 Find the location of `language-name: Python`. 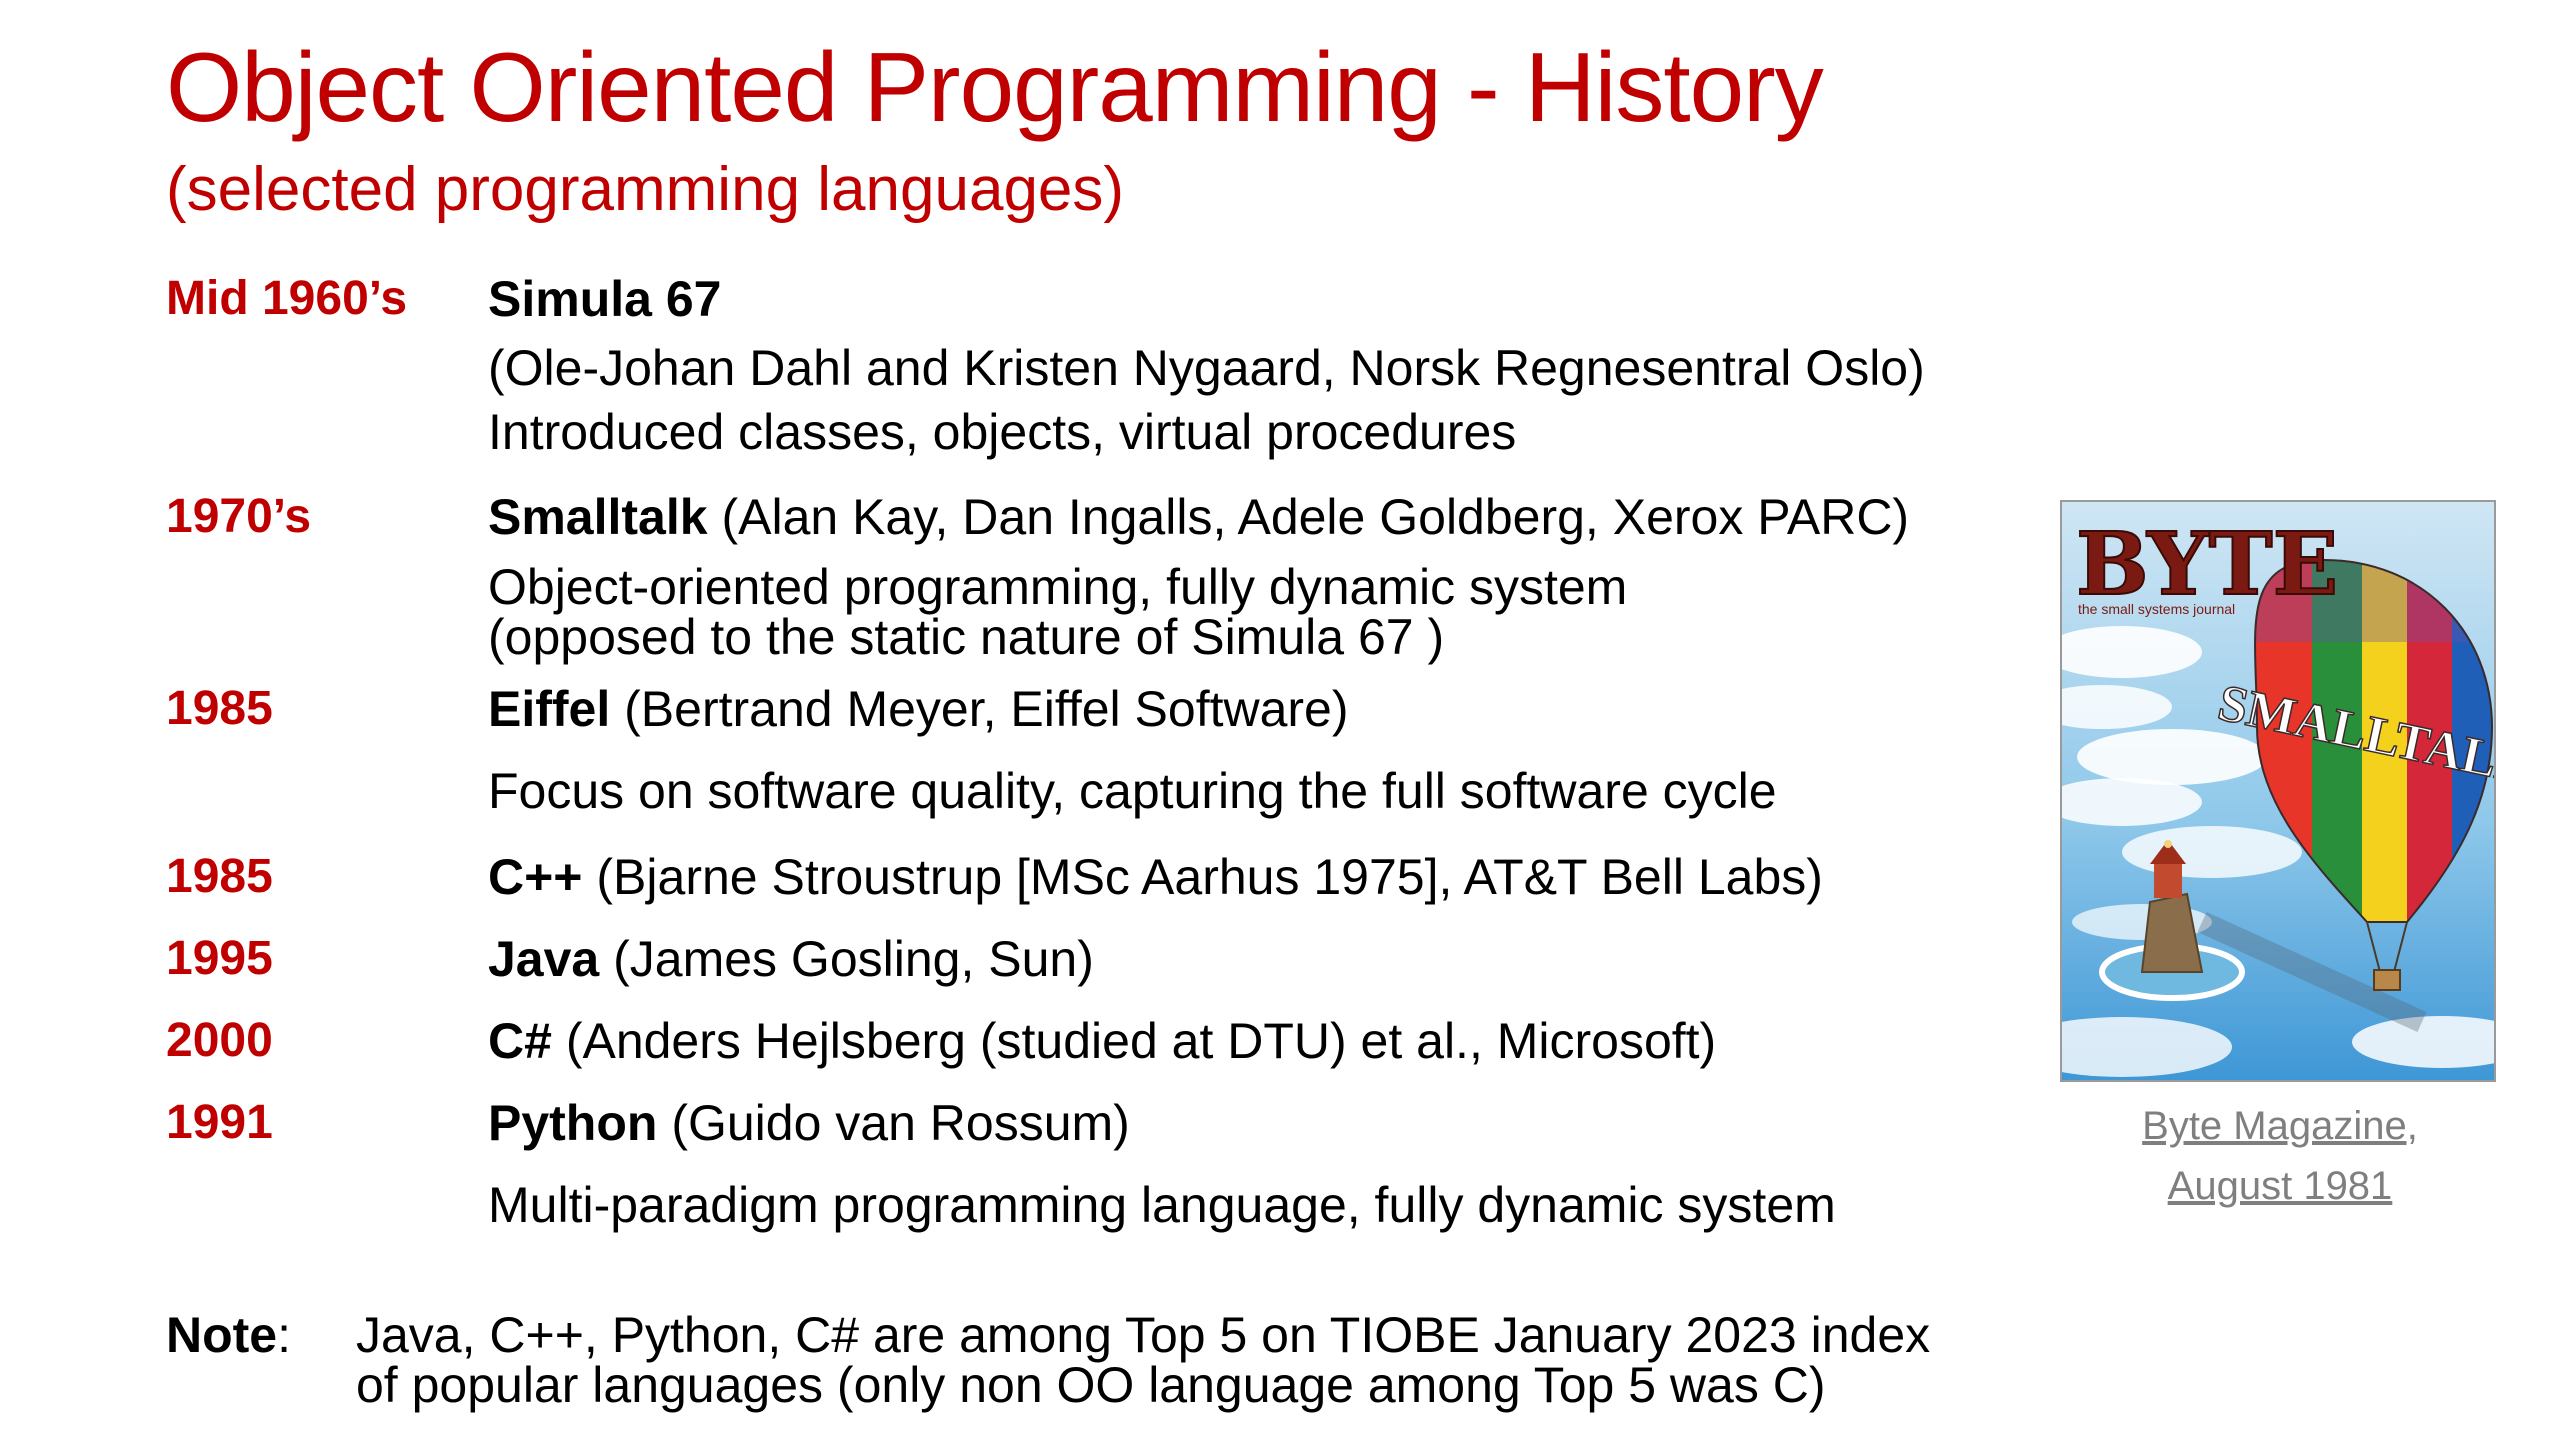

language-name: Python is located at coordinates (573, 1123).